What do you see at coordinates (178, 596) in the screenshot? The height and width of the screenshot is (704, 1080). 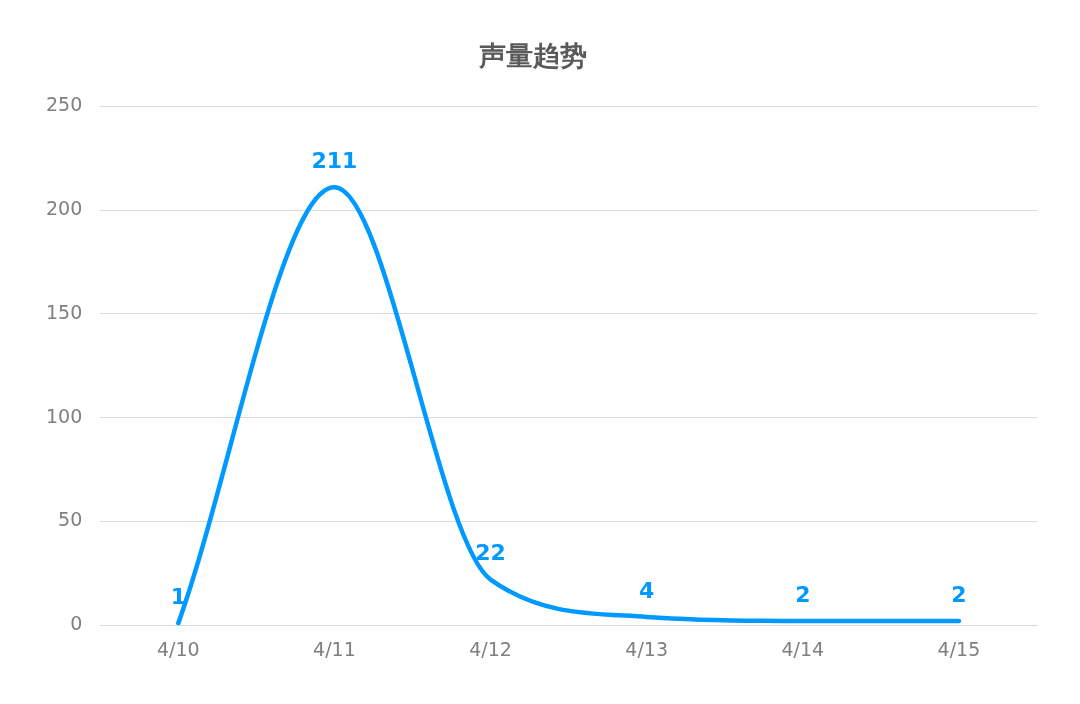 I see `data-label: 1` at bounding box center [178, 596].